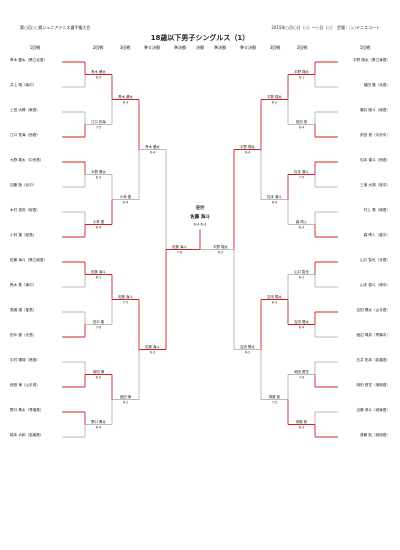 The height and width of the screenshot is (550, 400). Describe the element at coordinates (28, 259) in the screenshot. I see `player-name: 佐藤 海斗（県立南高）` at that location.